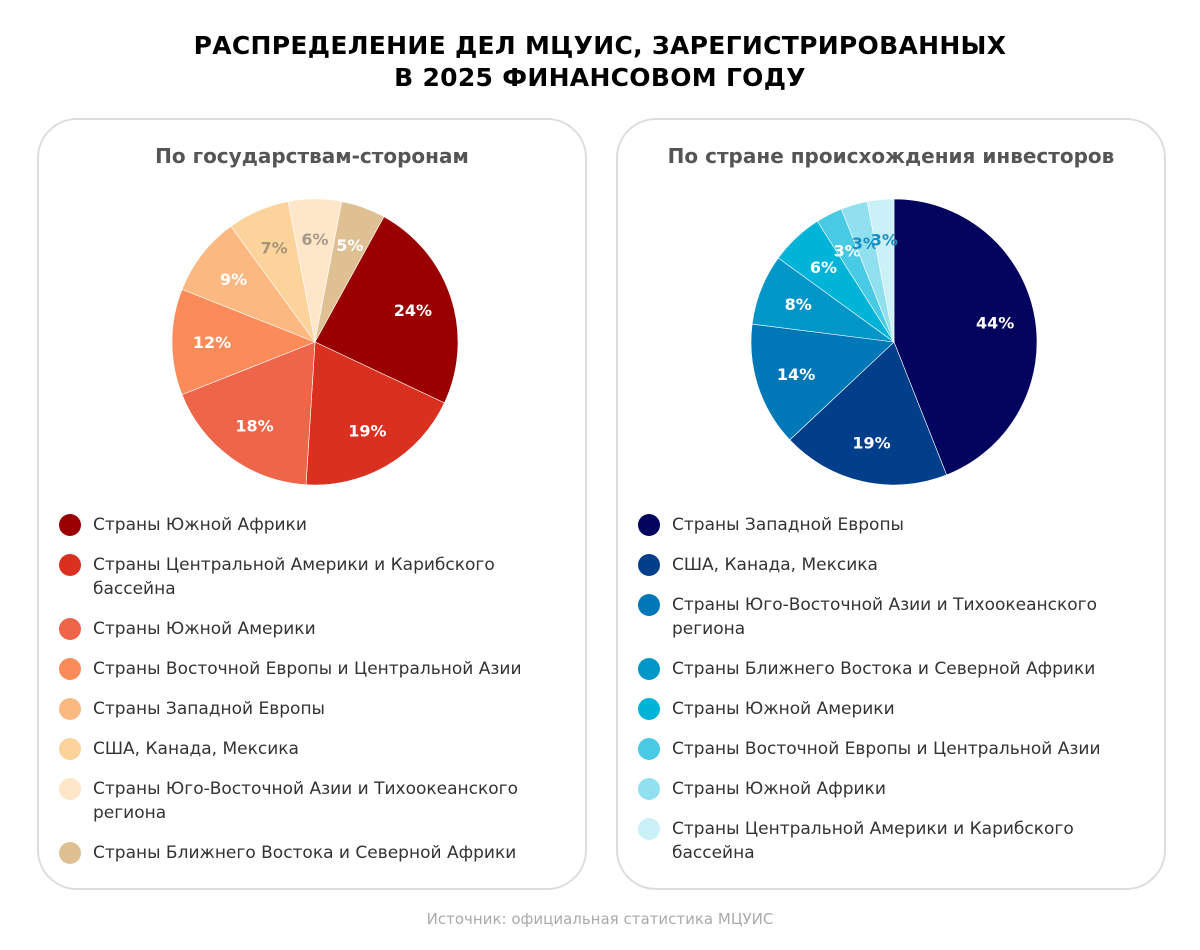  What do you see at coordinates (312, 156) in the screenshot?
I see `panel-title: По государствам-сторонам` at bounding box center [312, 156].